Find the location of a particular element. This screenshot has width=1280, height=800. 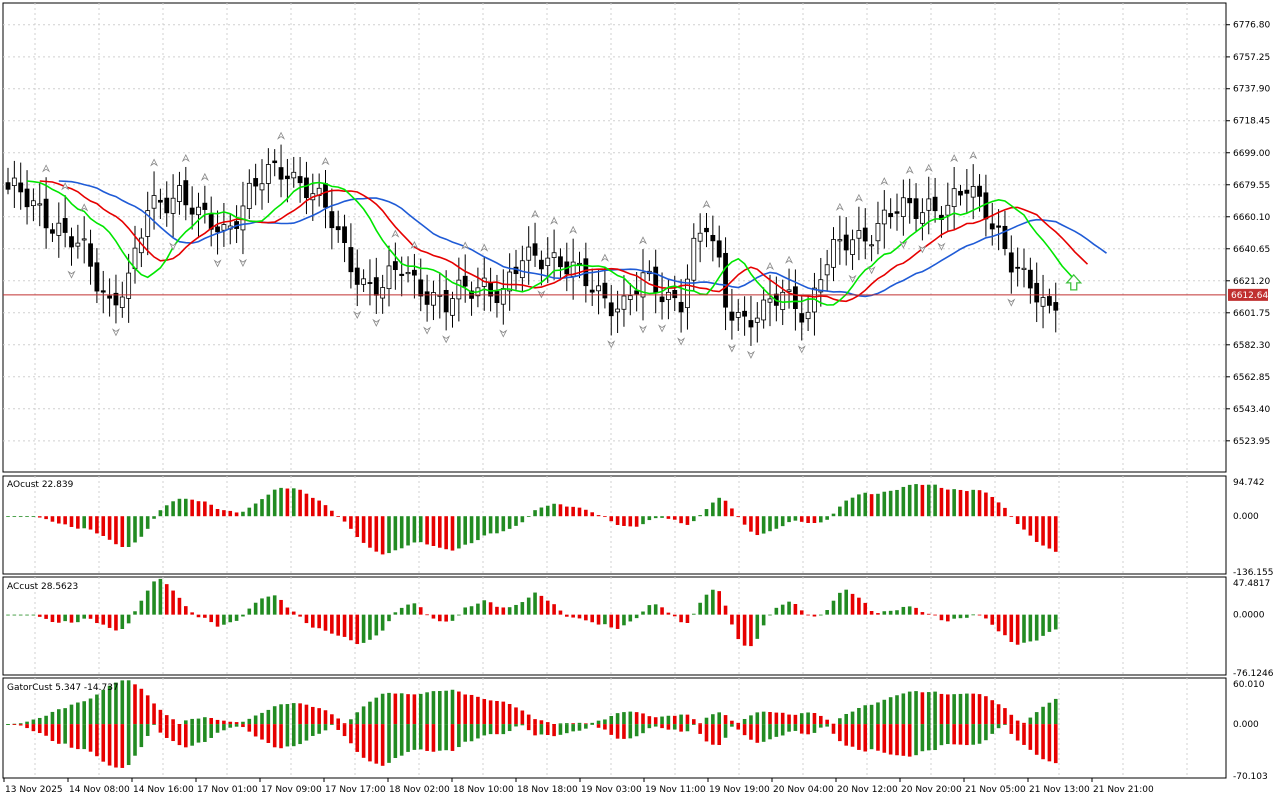

gator-histogram is located at coordinates (532, 724).